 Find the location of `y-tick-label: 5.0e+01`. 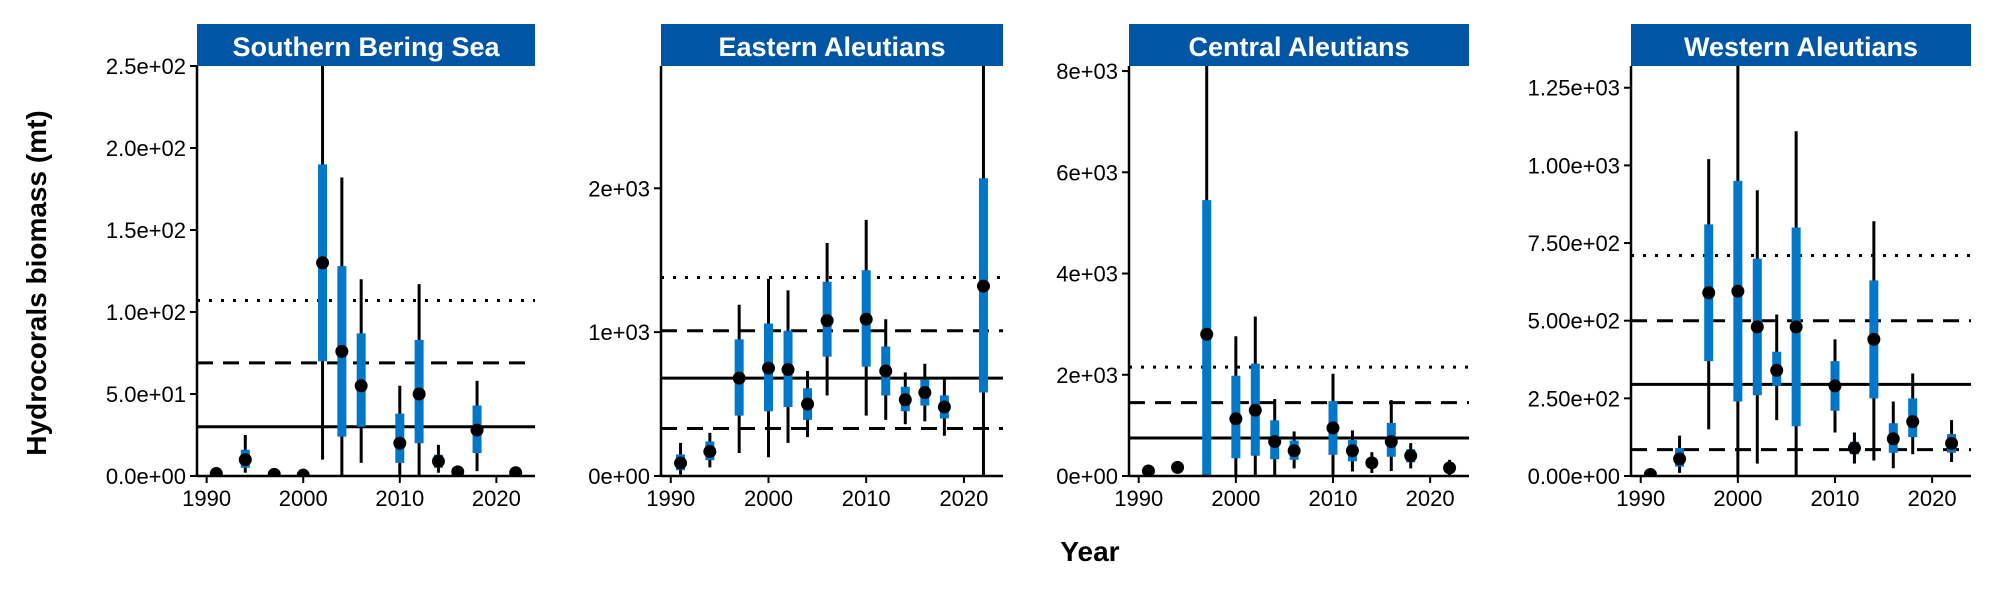

y-tick-label: 5.0e+01 is located at coordinates (146, 394).